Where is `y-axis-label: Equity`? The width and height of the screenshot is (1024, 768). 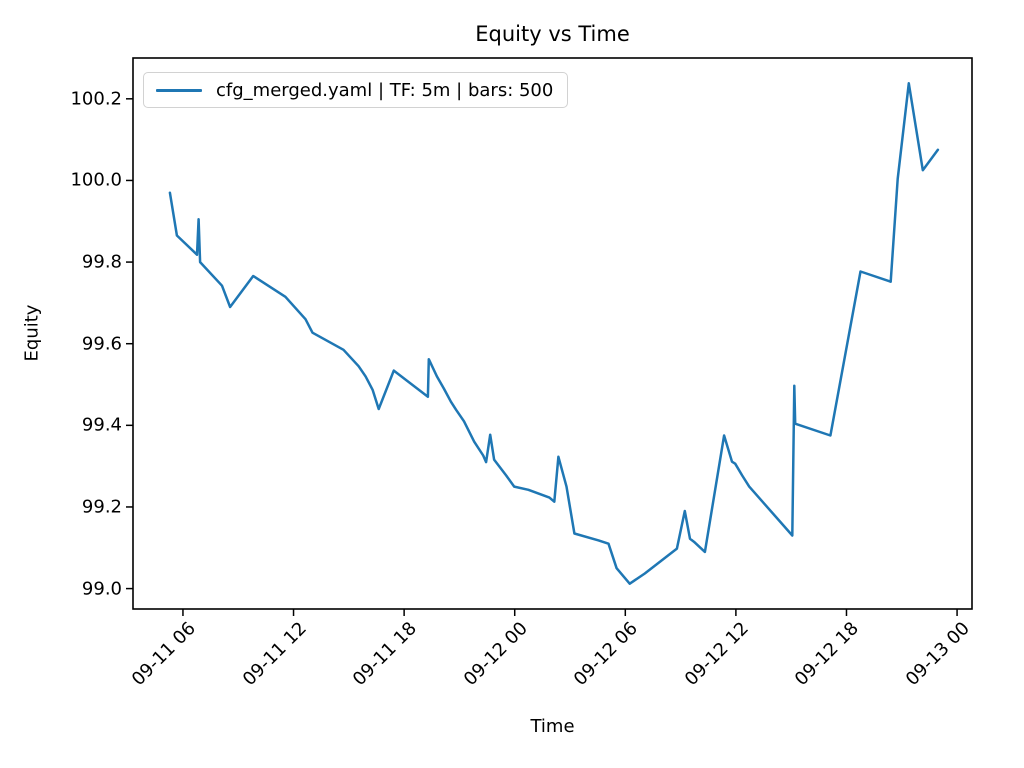 y-axis-label: Equity is located at coordinates (32, 333).